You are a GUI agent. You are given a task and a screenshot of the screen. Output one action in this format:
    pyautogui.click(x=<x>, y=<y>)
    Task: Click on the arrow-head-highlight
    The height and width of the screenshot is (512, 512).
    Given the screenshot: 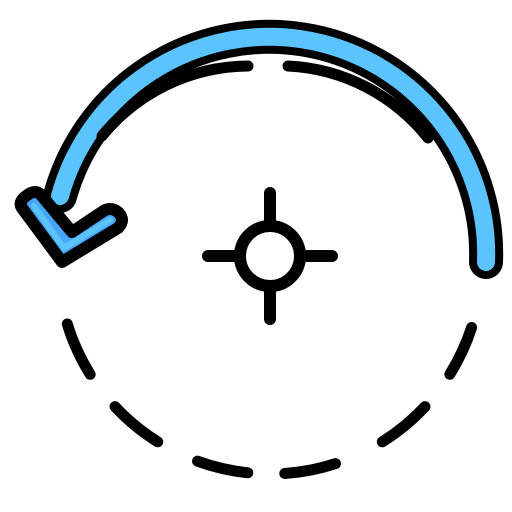 What is the action you would take?
    pyautogui.click(x=72, y=227)
    